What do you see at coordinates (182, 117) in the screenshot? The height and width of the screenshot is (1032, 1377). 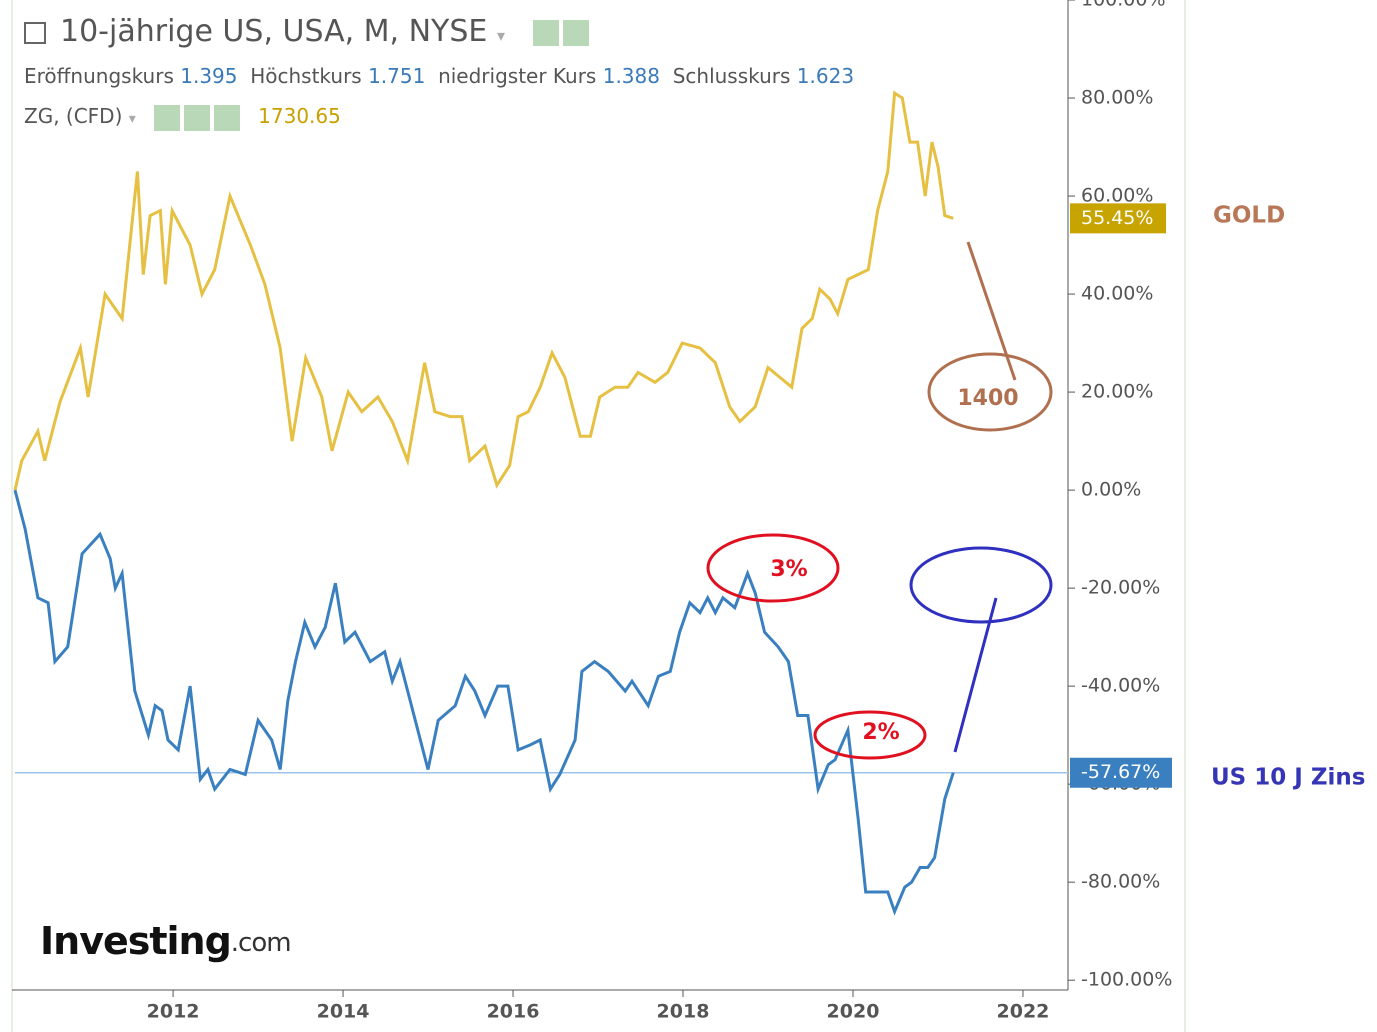 I see `overlay-row: ZG, (CFD) ▾ 1730.65` at bounding box center [182, 117].